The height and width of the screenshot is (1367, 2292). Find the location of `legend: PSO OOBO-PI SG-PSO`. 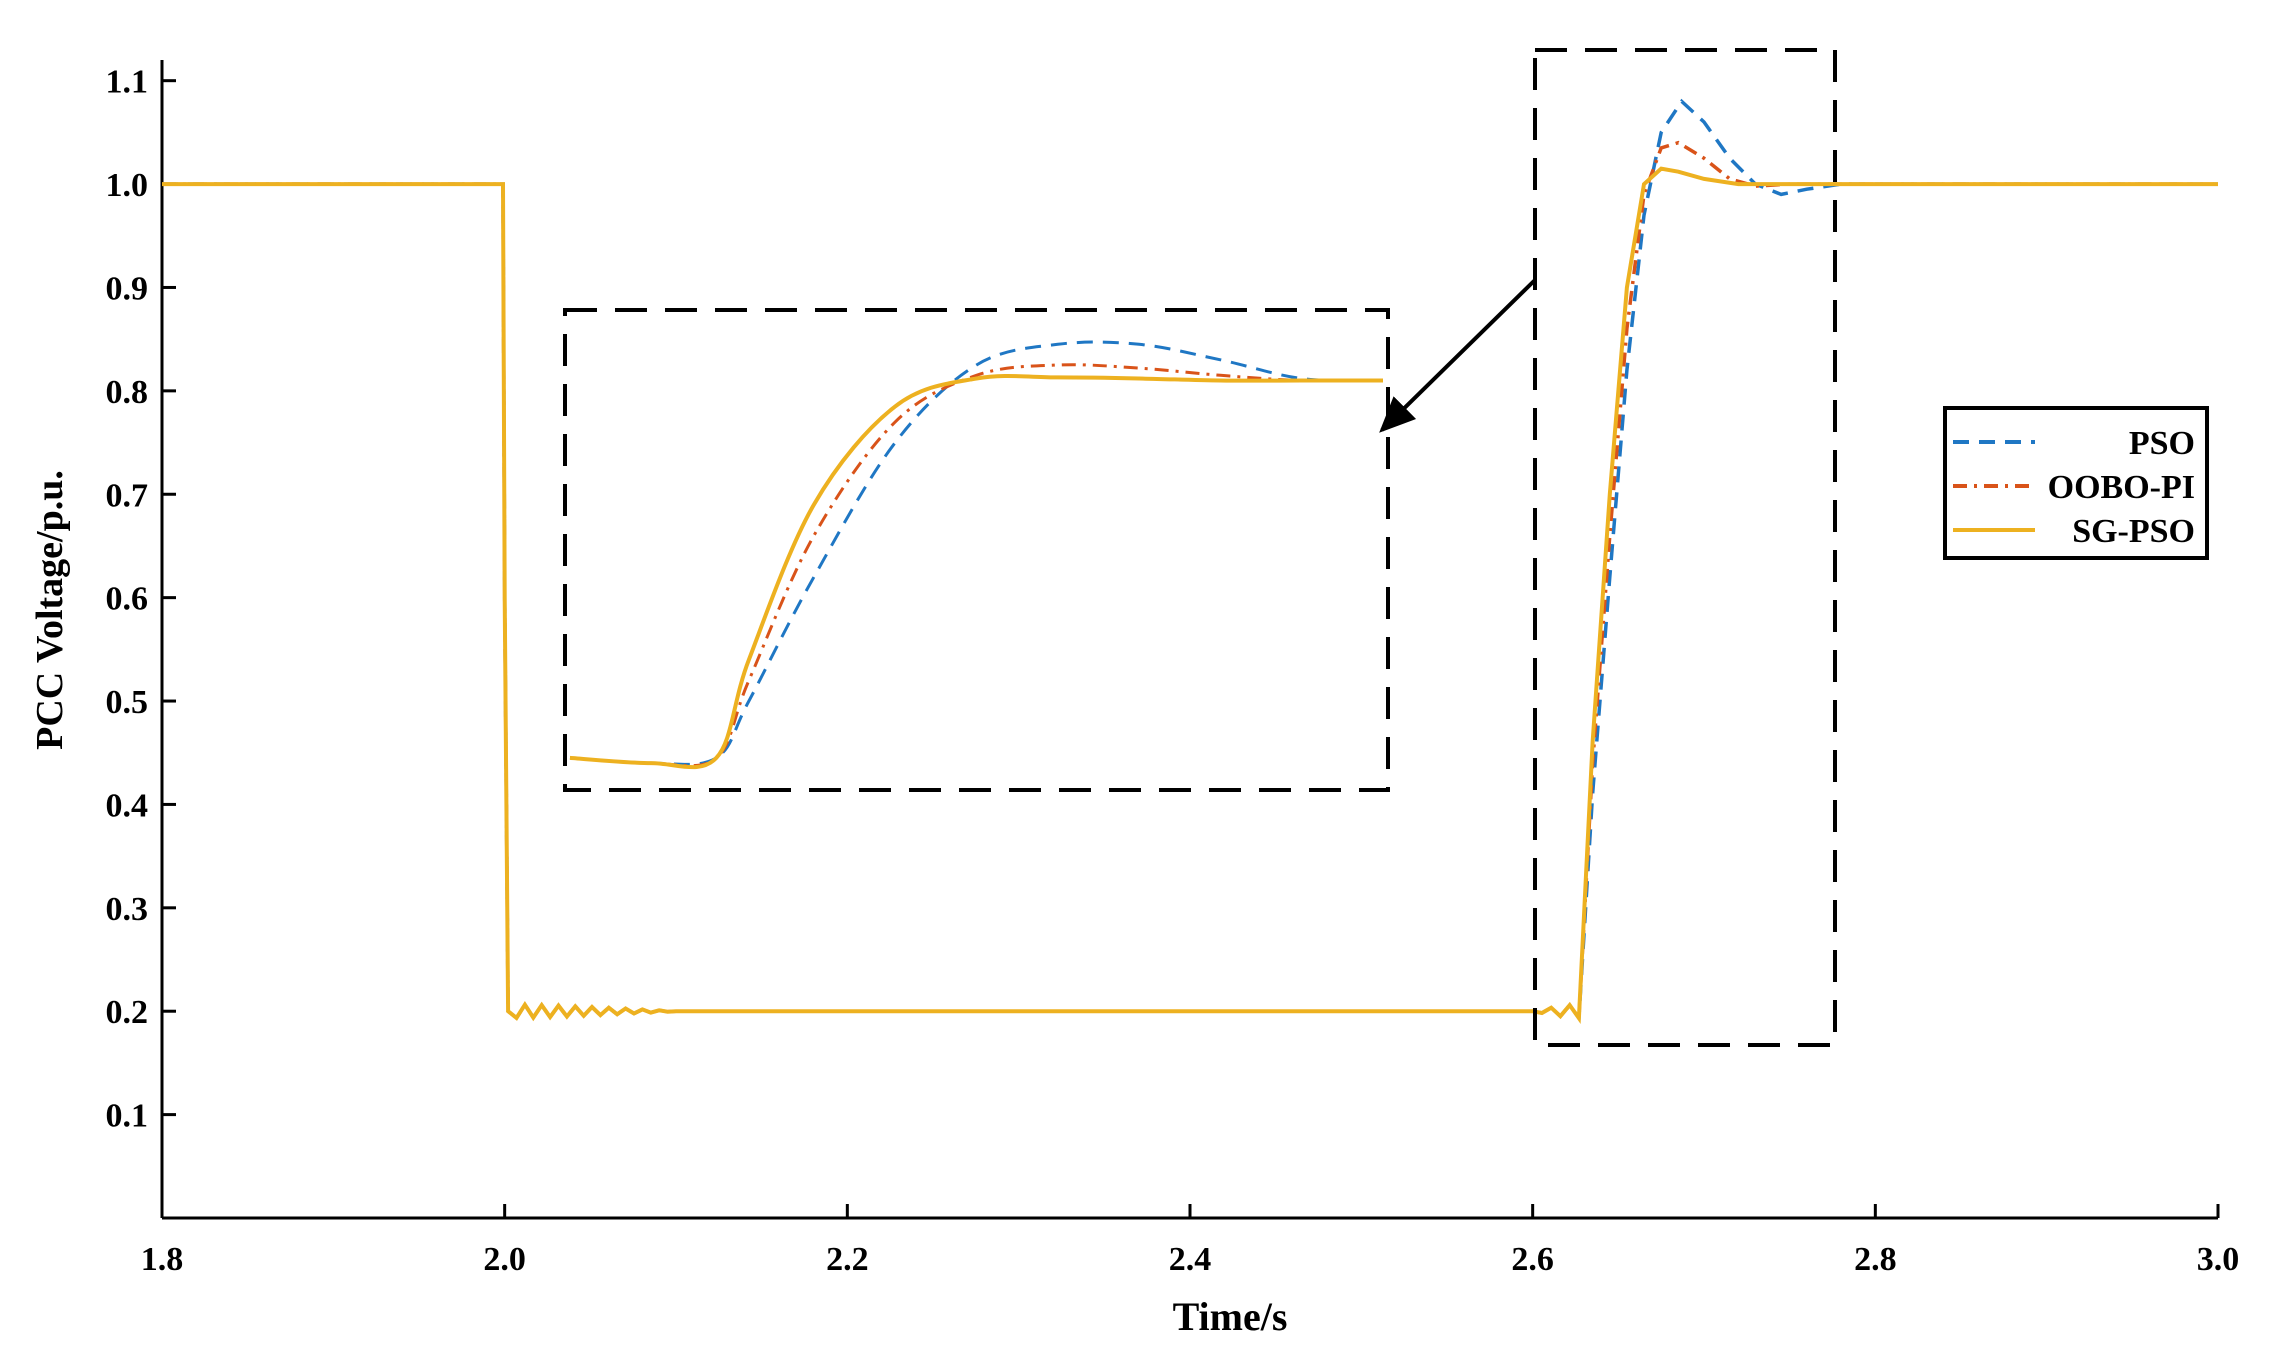

legend: PSO OOBO-PI SG-PSO is located at coordinates (2076, 483).